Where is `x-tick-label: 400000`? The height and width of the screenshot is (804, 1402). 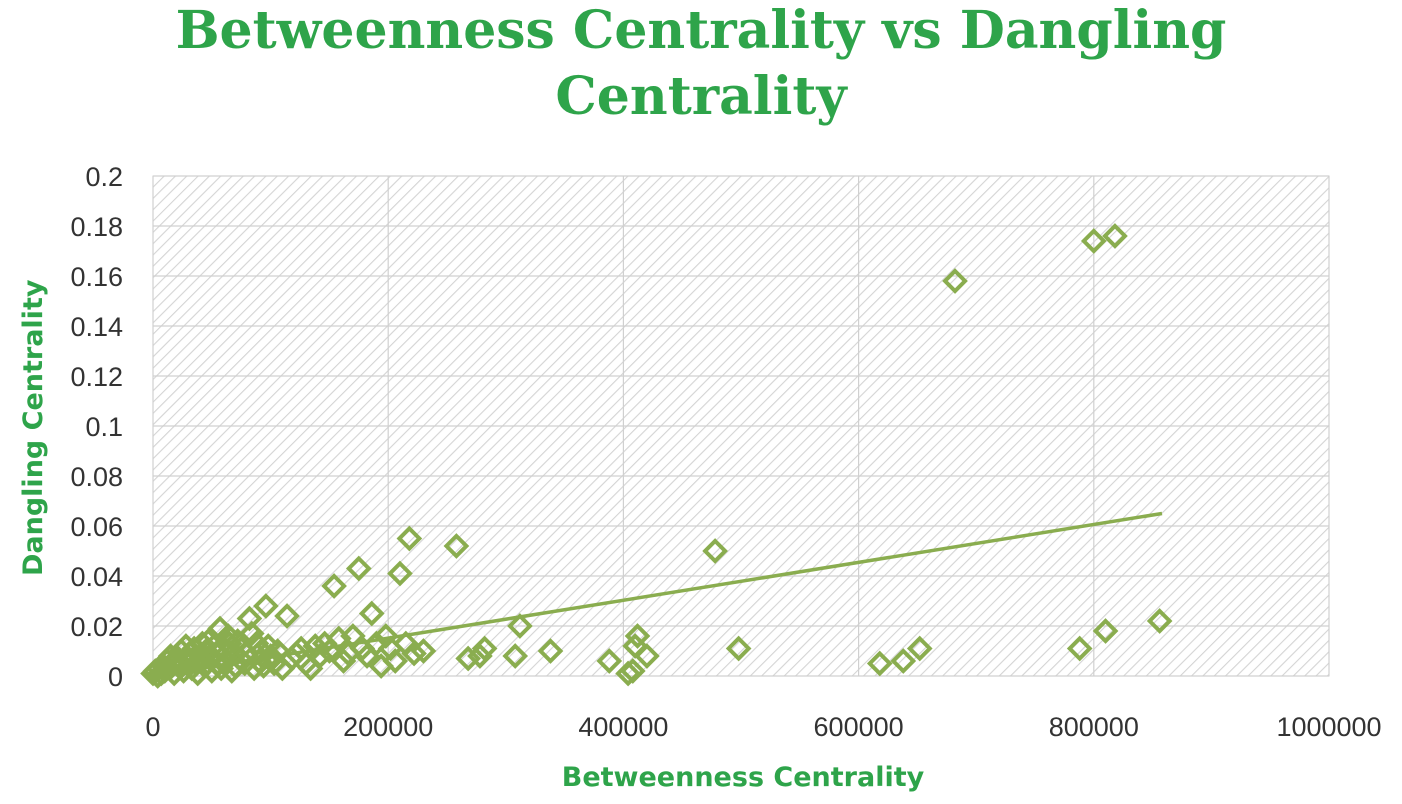 x-tick-label: 400000 is located at coordinates (623, 727).